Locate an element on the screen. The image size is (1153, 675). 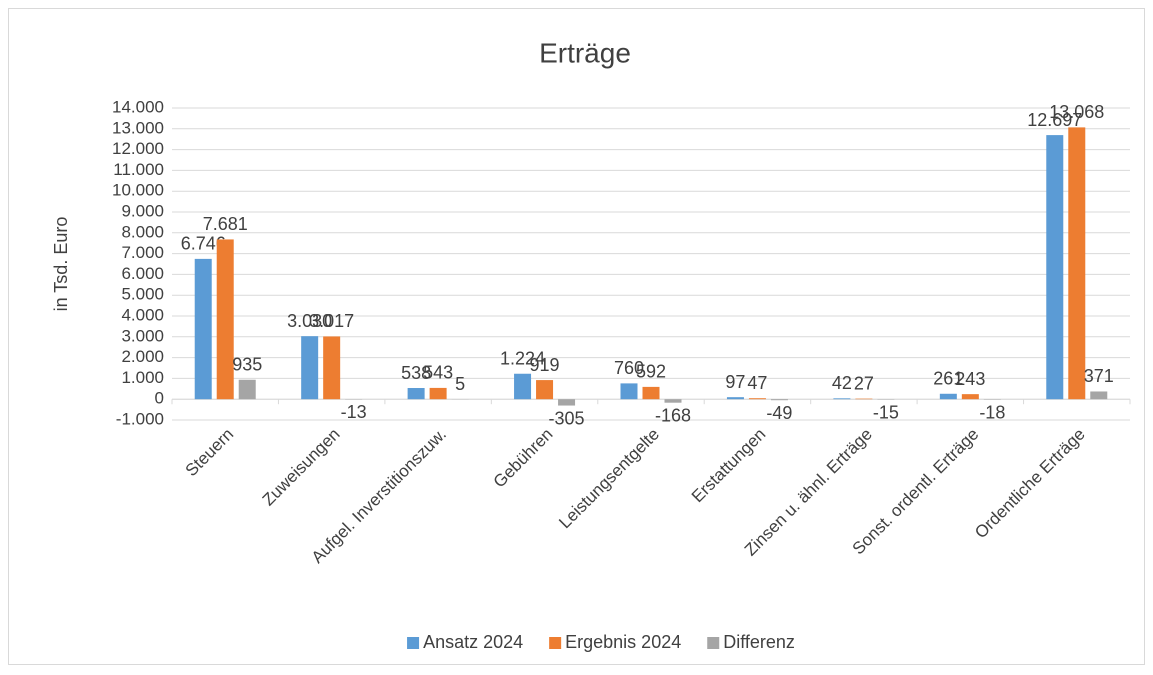
value-label: -13 is located at coordinates (354, 412).